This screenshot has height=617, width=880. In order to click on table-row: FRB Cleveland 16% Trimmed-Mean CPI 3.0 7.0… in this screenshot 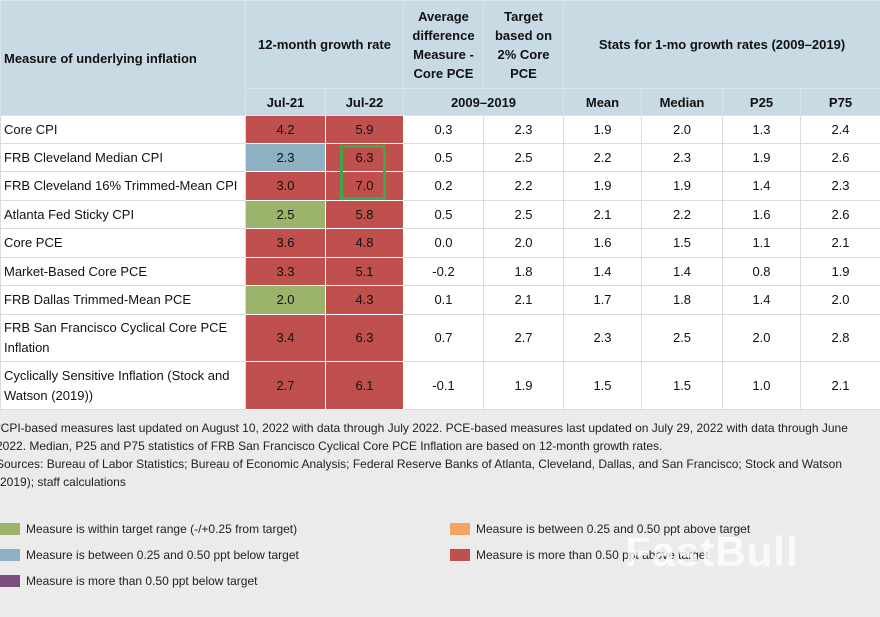, I will do `click(440, 186)`.